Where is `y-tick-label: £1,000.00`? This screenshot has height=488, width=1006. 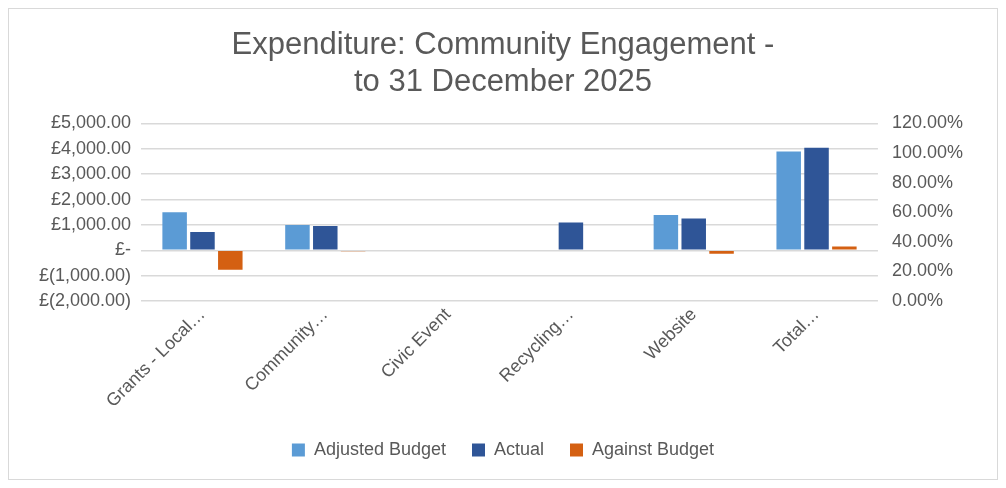
y-tick-label: £1,000.00 is located at coordinates (91, 223).